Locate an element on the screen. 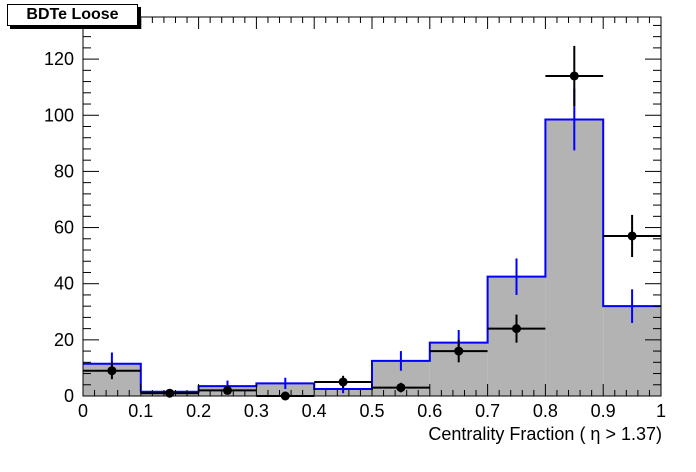 This screenshot has height=472, width=696. x-tick-label: 0.5 is located at coordinates (371, 411).